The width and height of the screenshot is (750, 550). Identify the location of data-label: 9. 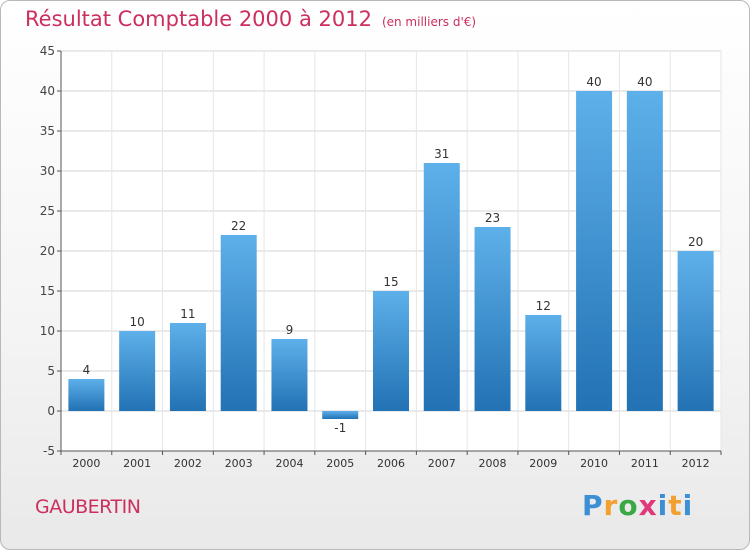
(290, 330).